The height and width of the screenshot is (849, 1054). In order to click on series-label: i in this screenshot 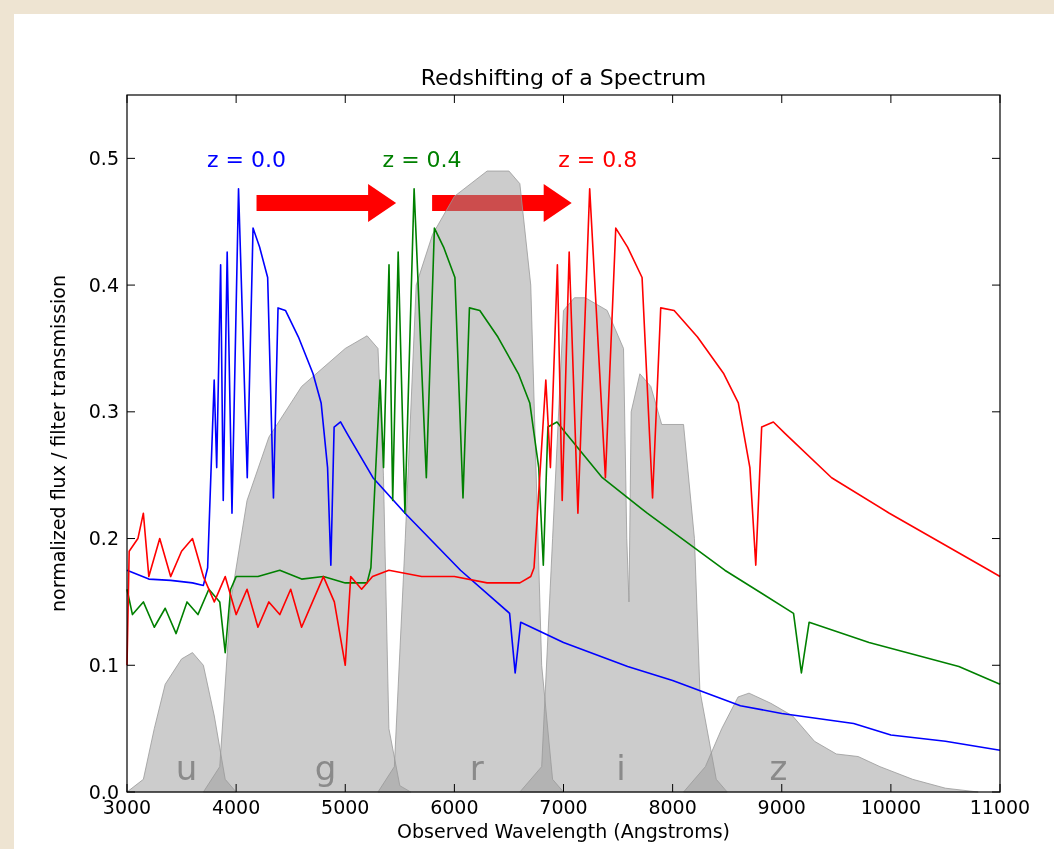, I will do `click(621, 768)`.